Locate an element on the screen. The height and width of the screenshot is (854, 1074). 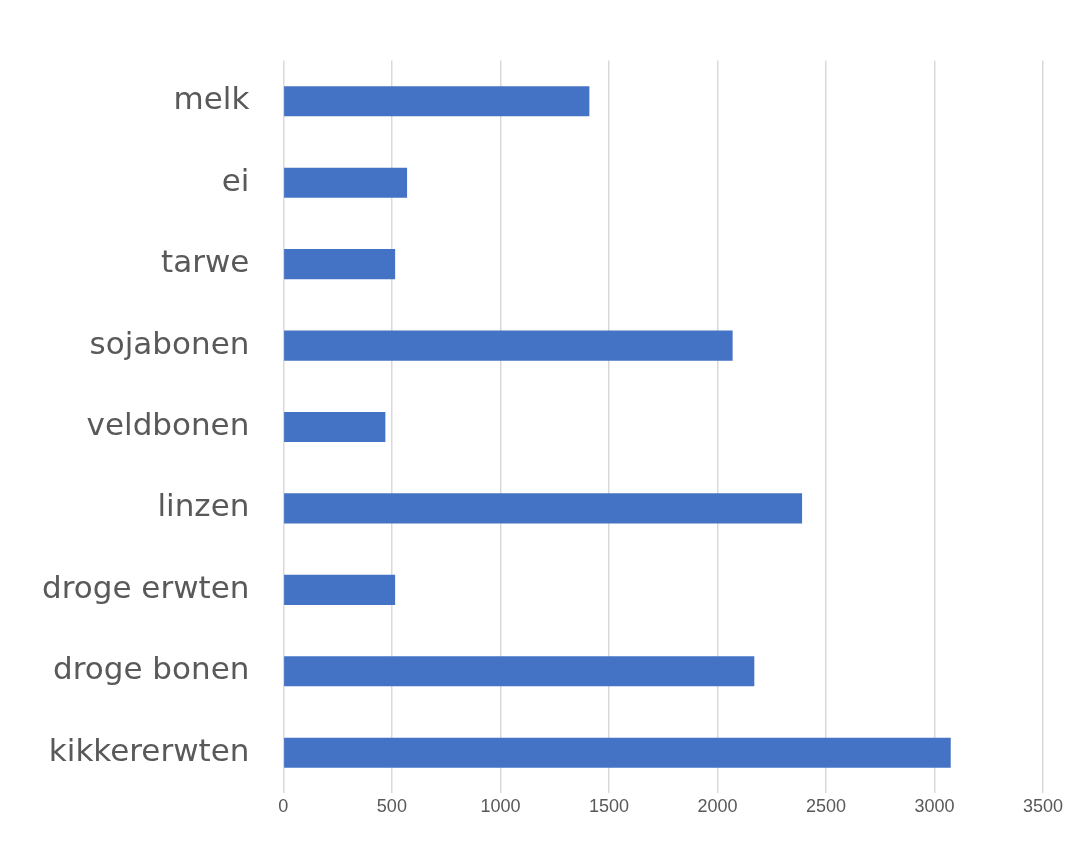
x-tick-label: 500 is located at coordinates (391, 806).